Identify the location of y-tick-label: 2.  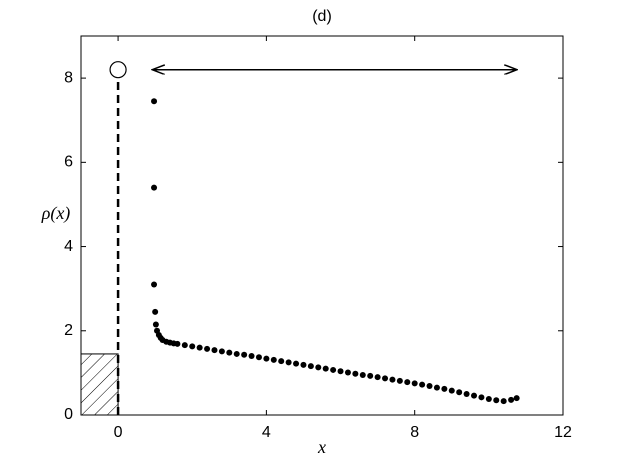
(68, 330).